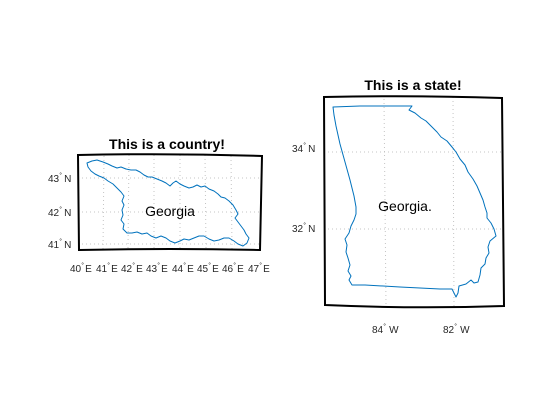  I want to click on lon-tick-43: 43°E, so click(157, 268).